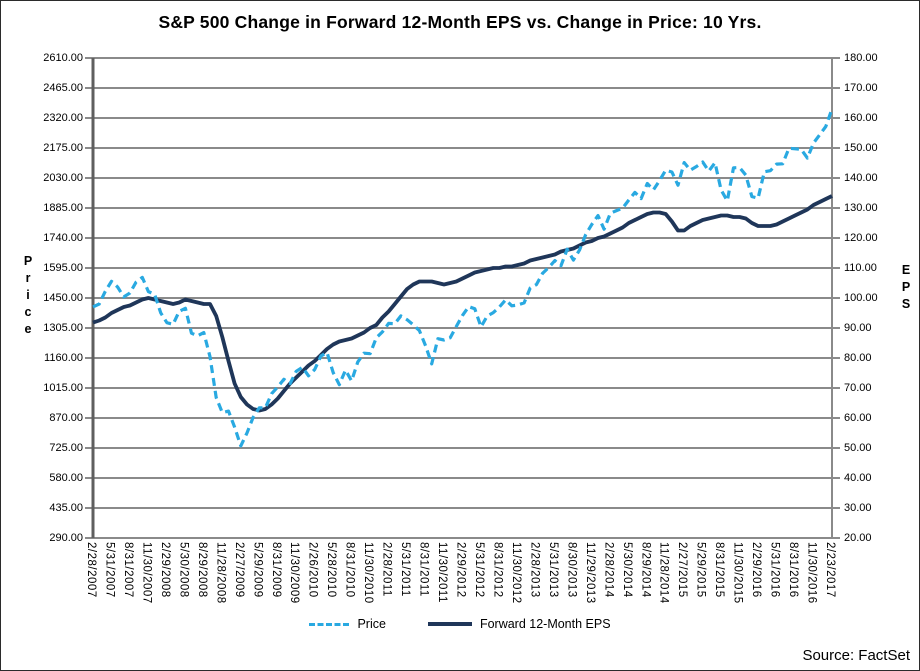  Describe the element at coordinates (906, 288) in the screenshot. I see `right-axis-title: EPS` at that location.